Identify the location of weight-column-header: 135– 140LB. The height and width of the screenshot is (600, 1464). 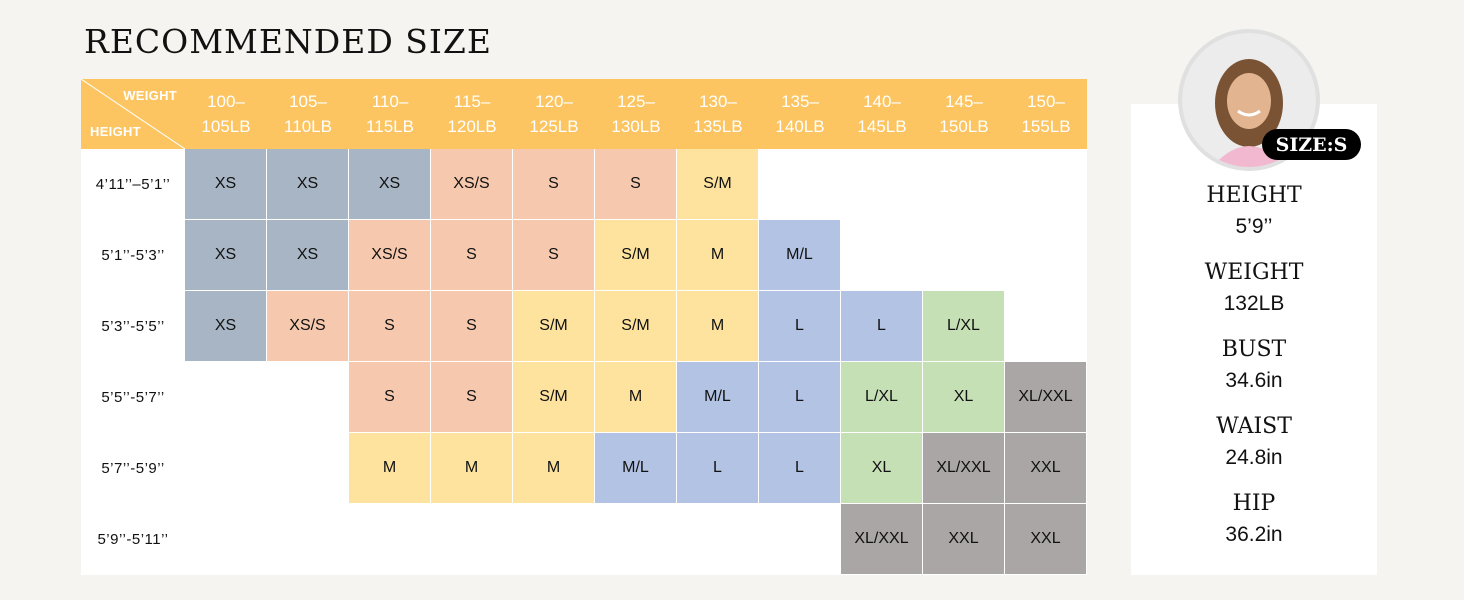
(800, 114).